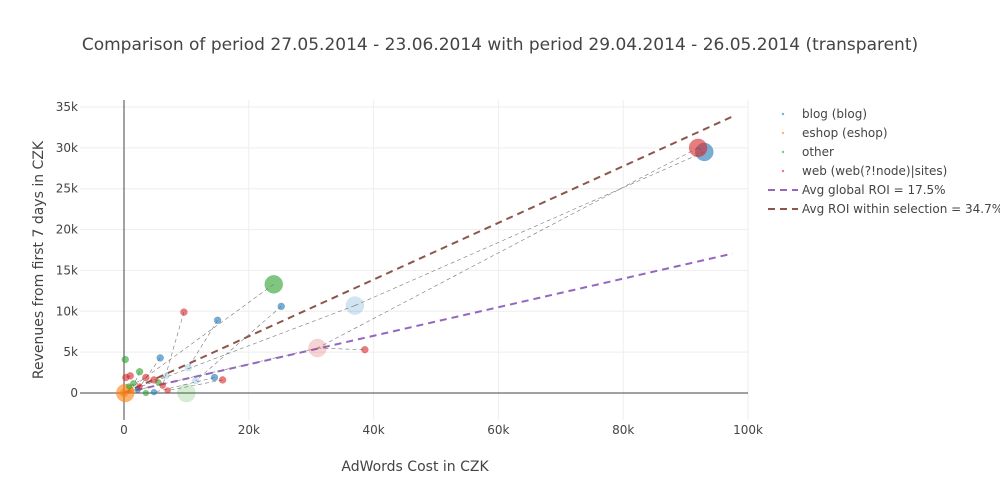  What do you see at coordinates (67, 189) in the screenshot?
I see `y-tick-label: 25k` at bounding box center [67, 189].